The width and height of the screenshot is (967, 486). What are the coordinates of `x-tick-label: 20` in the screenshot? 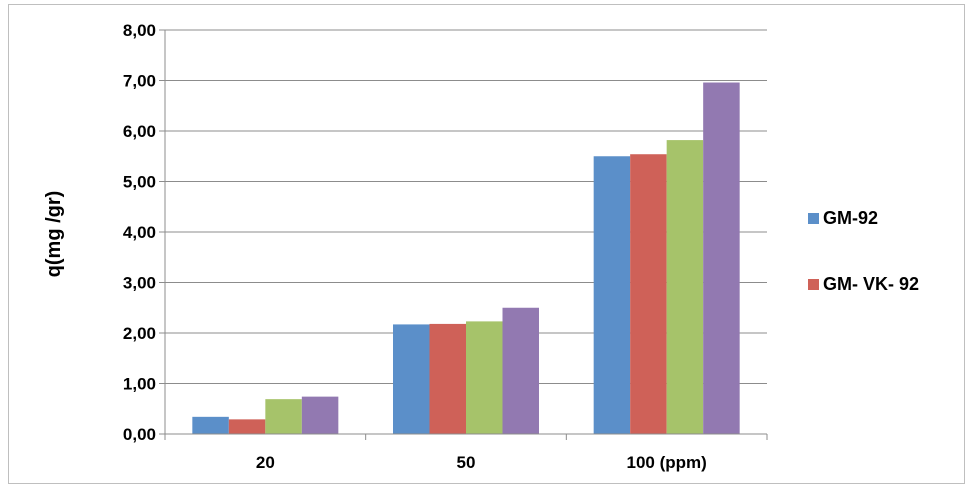 It's located at (265, 462).